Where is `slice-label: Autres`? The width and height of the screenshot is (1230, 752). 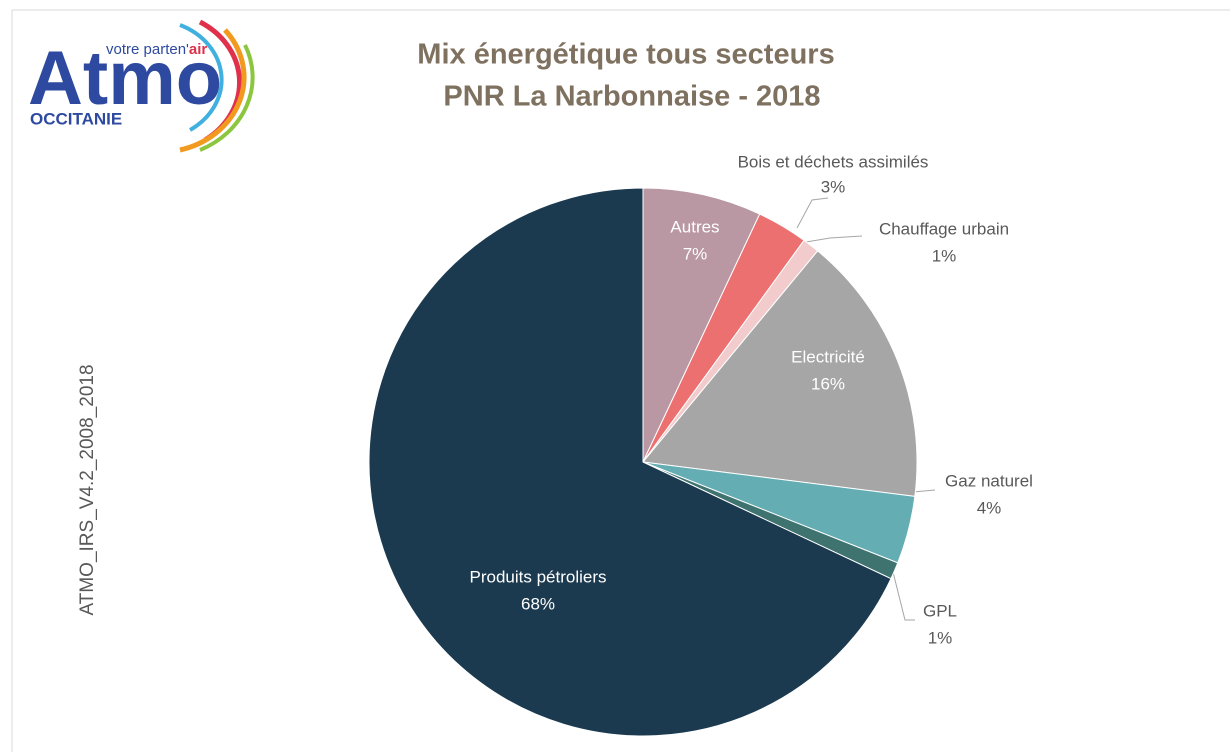 slice-label: Autres is located at coordinates (694, 226).